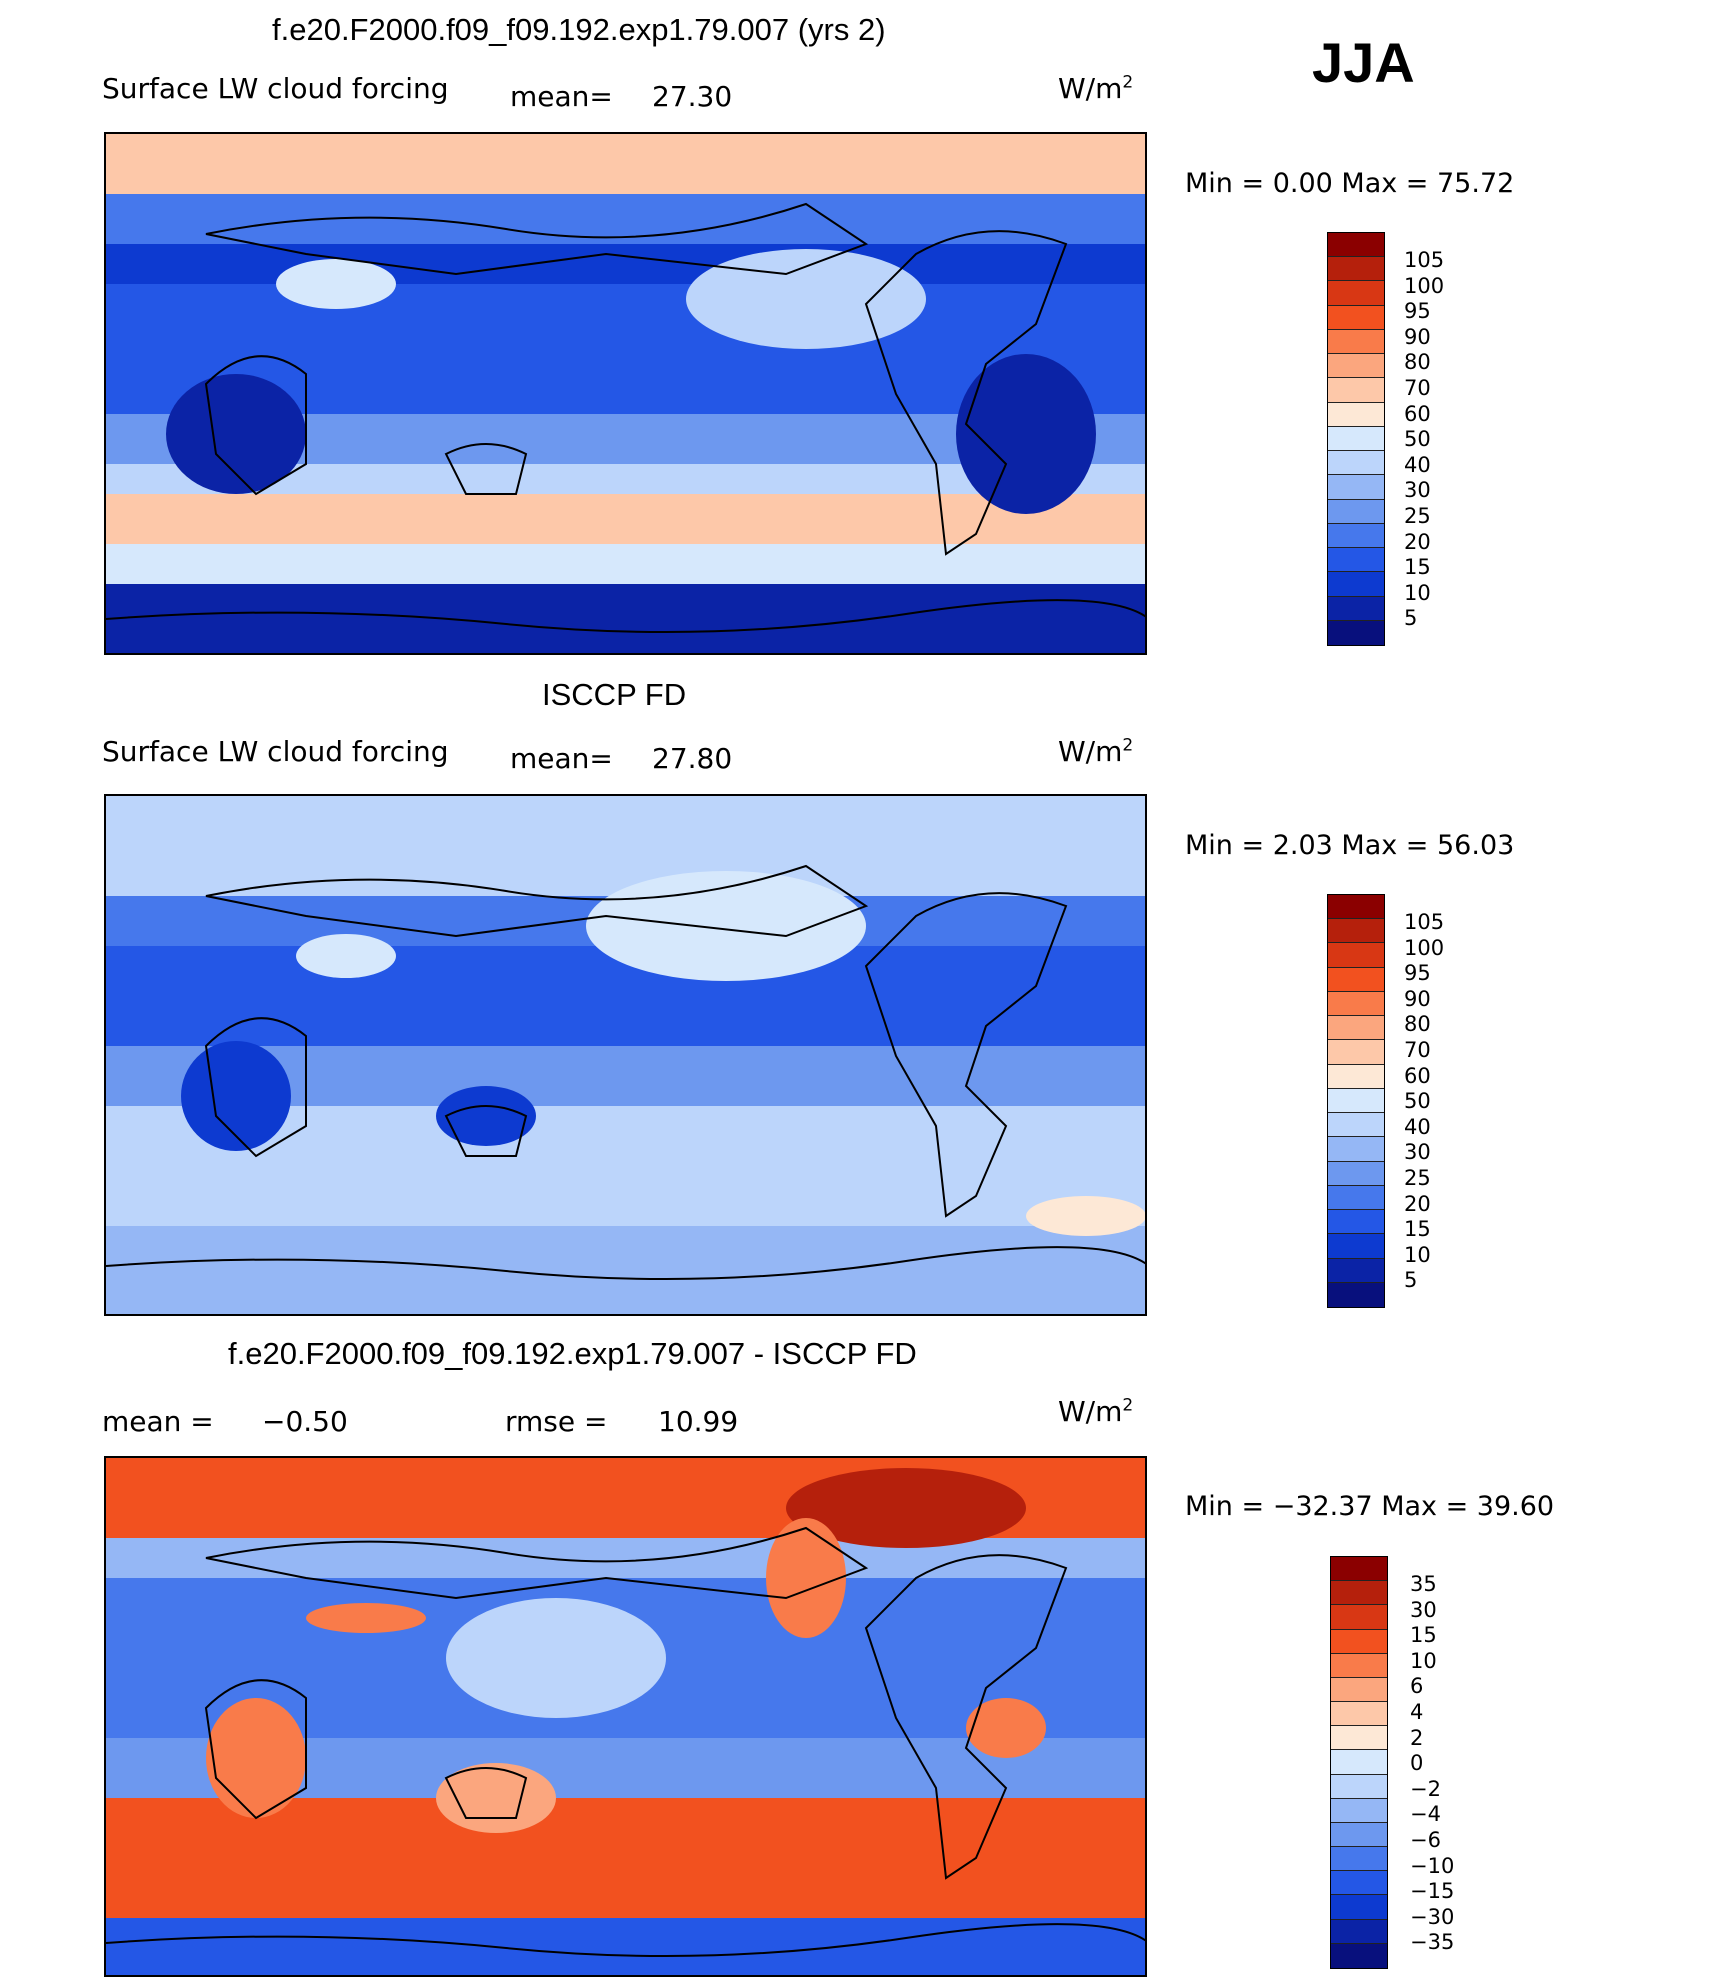  I want to click on panel-1-mean-value: 27.30, so click(692, 96).